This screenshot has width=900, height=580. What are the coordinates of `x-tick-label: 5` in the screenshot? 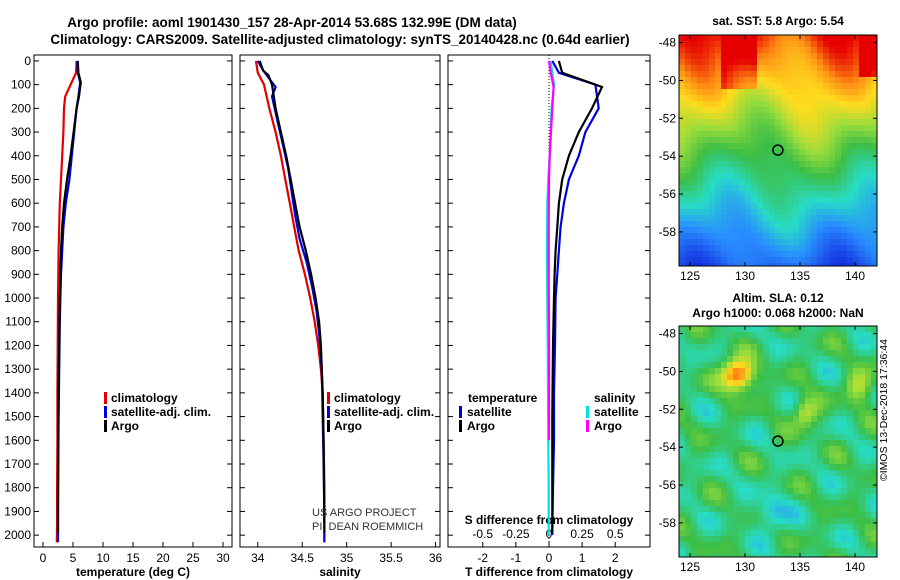 It's located at (73, 558).